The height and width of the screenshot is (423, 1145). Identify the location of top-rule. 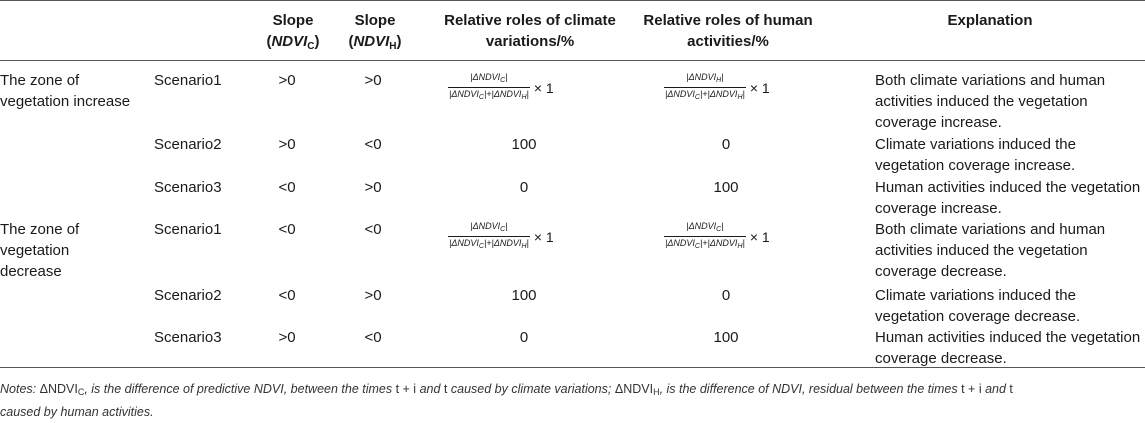
(572, 0).